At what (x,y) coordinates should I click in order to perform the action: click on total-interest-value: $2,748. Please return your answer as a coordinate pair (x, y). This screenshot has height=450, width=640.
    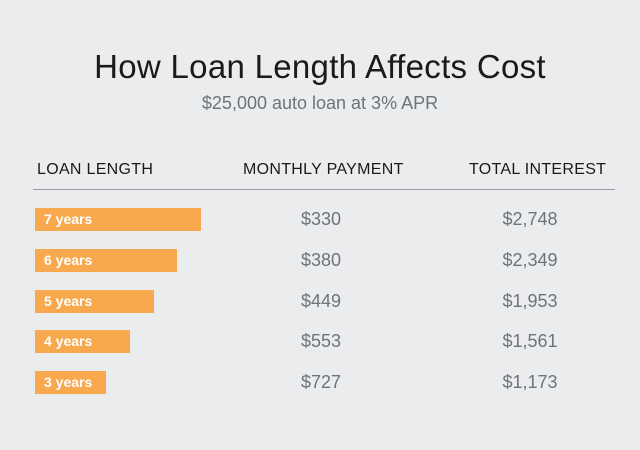
    Looking at the image, I should click on (530, 219).